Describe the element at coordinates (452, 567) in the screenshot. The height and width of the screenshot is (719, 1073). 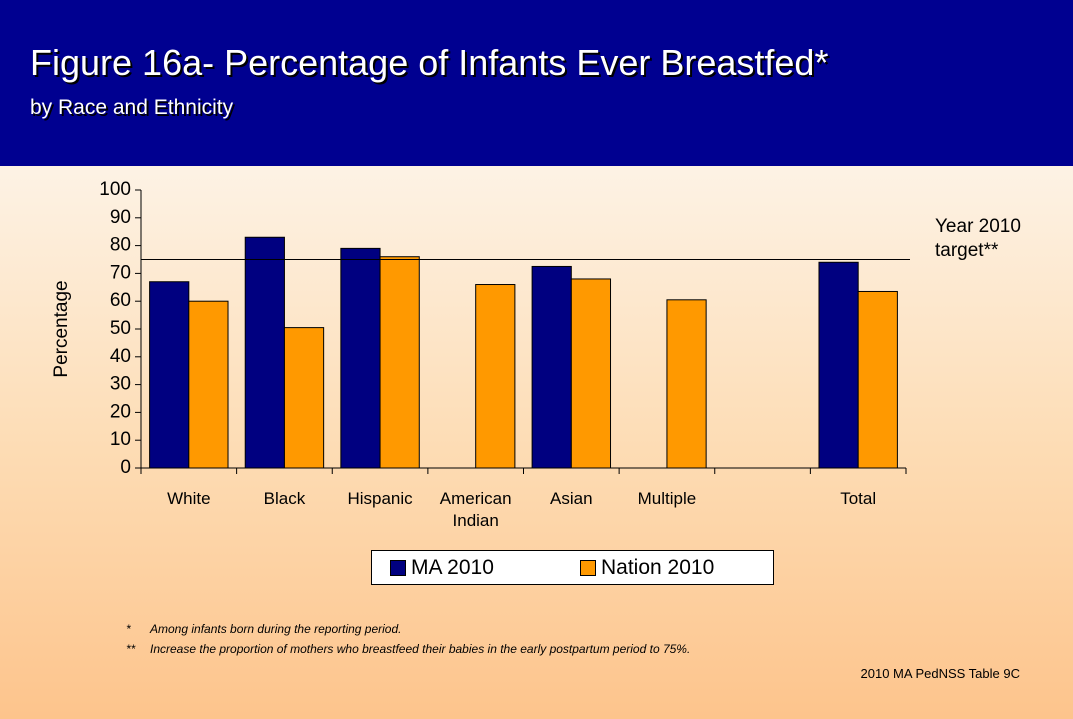
I see `legend-label: MA 2010` at that location.